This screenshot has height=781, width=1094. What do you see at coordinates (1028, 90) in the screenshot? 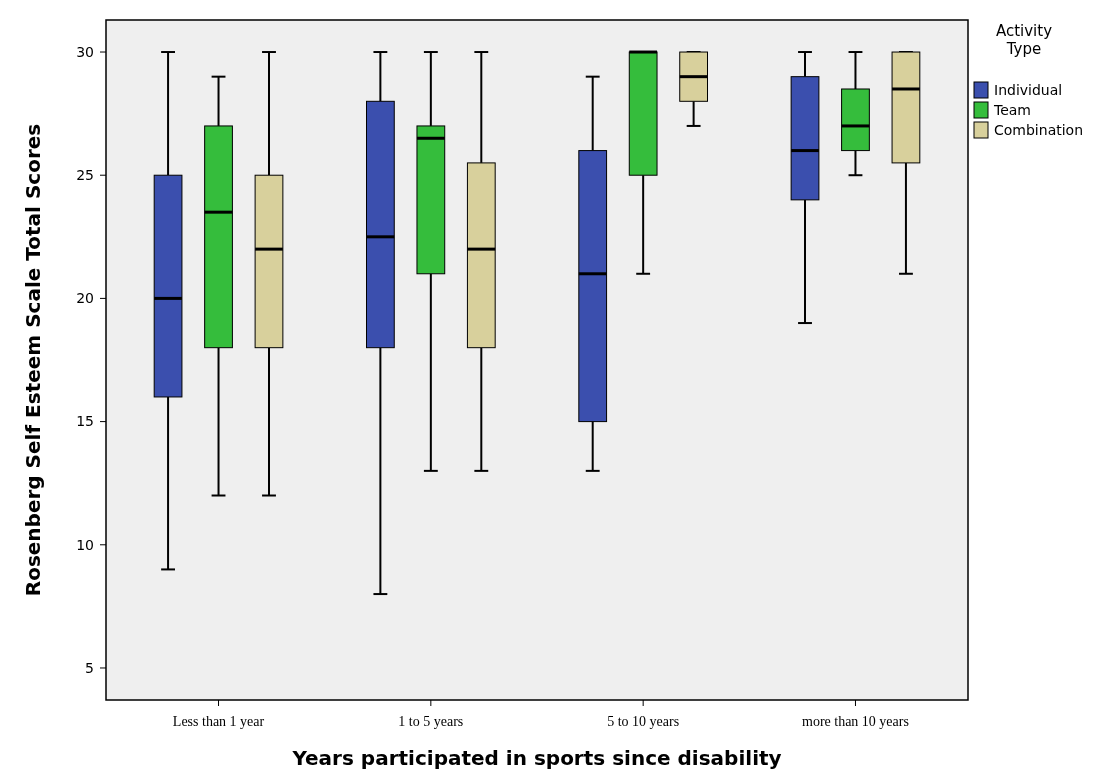
I see `legend-label: Individual` at bounding box center [1028, 90].